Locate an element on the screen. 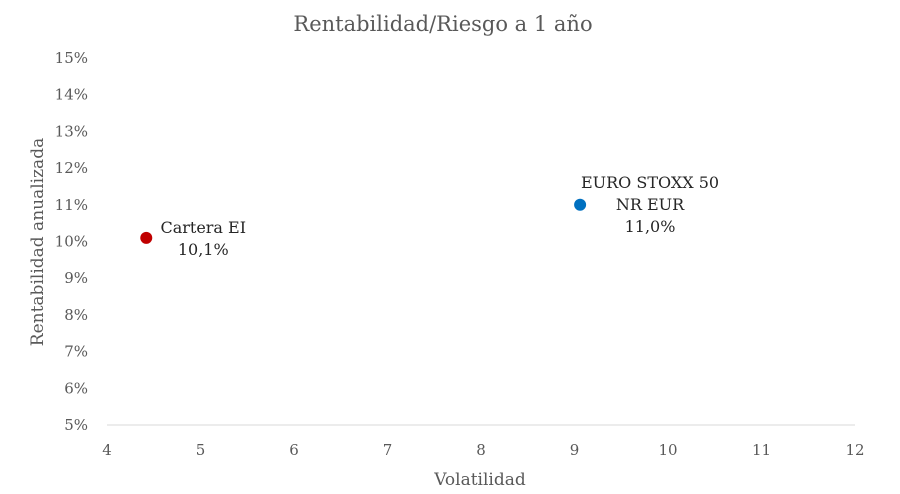 This screenshot has width=900, height=494. y-tick-label: 15% is located at coordinates (71, 58).